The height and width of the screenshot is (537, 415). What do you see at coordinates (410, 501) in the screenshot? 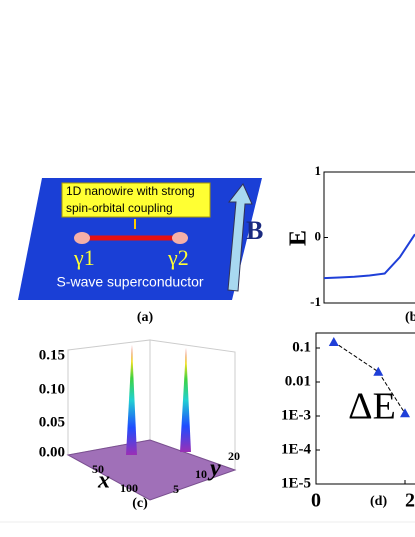
I see `x-tick-label: 20` at bounding box center [410, 501].